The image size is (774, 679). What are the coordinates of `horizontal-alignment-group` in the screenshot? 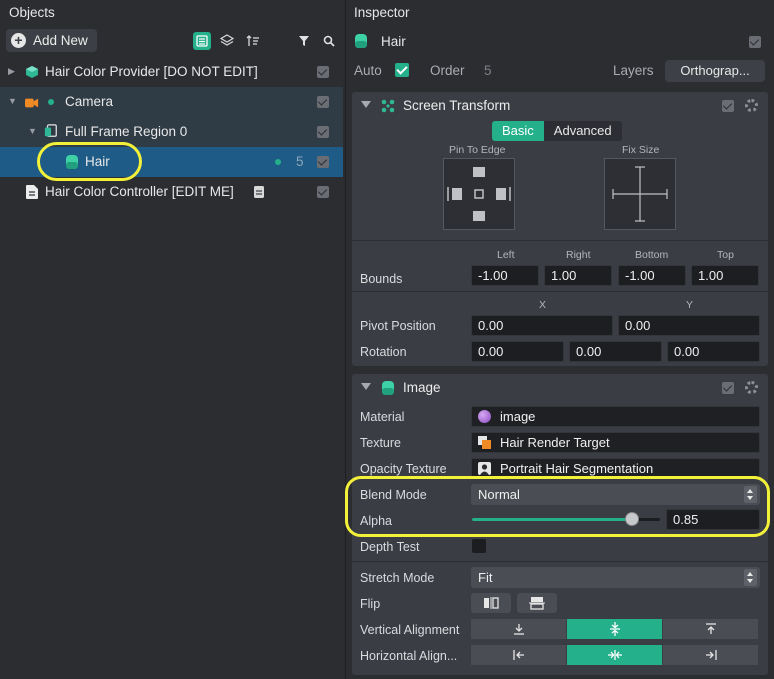 It's located at (615, 655).